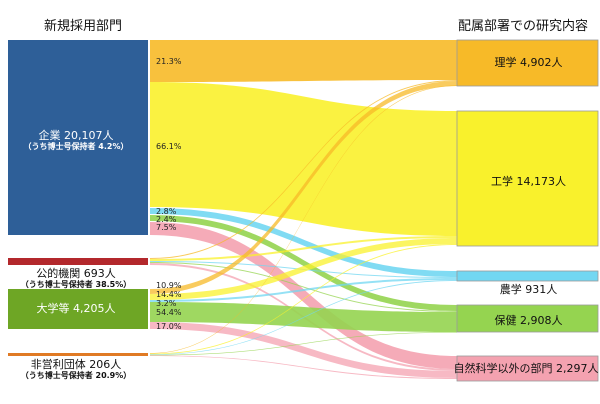 The height and width of the screenshot is (404, 600). I want to click on source-node-nonprofit, so click(78, 354).